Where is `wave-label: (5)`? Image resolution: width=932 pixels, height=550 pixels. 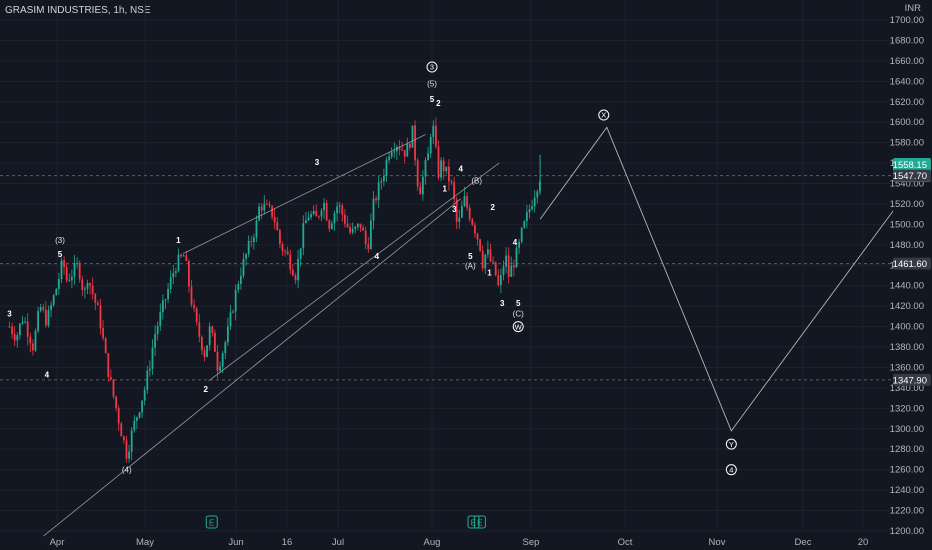 wave-label: (5) is located at coordinates (432, 83).